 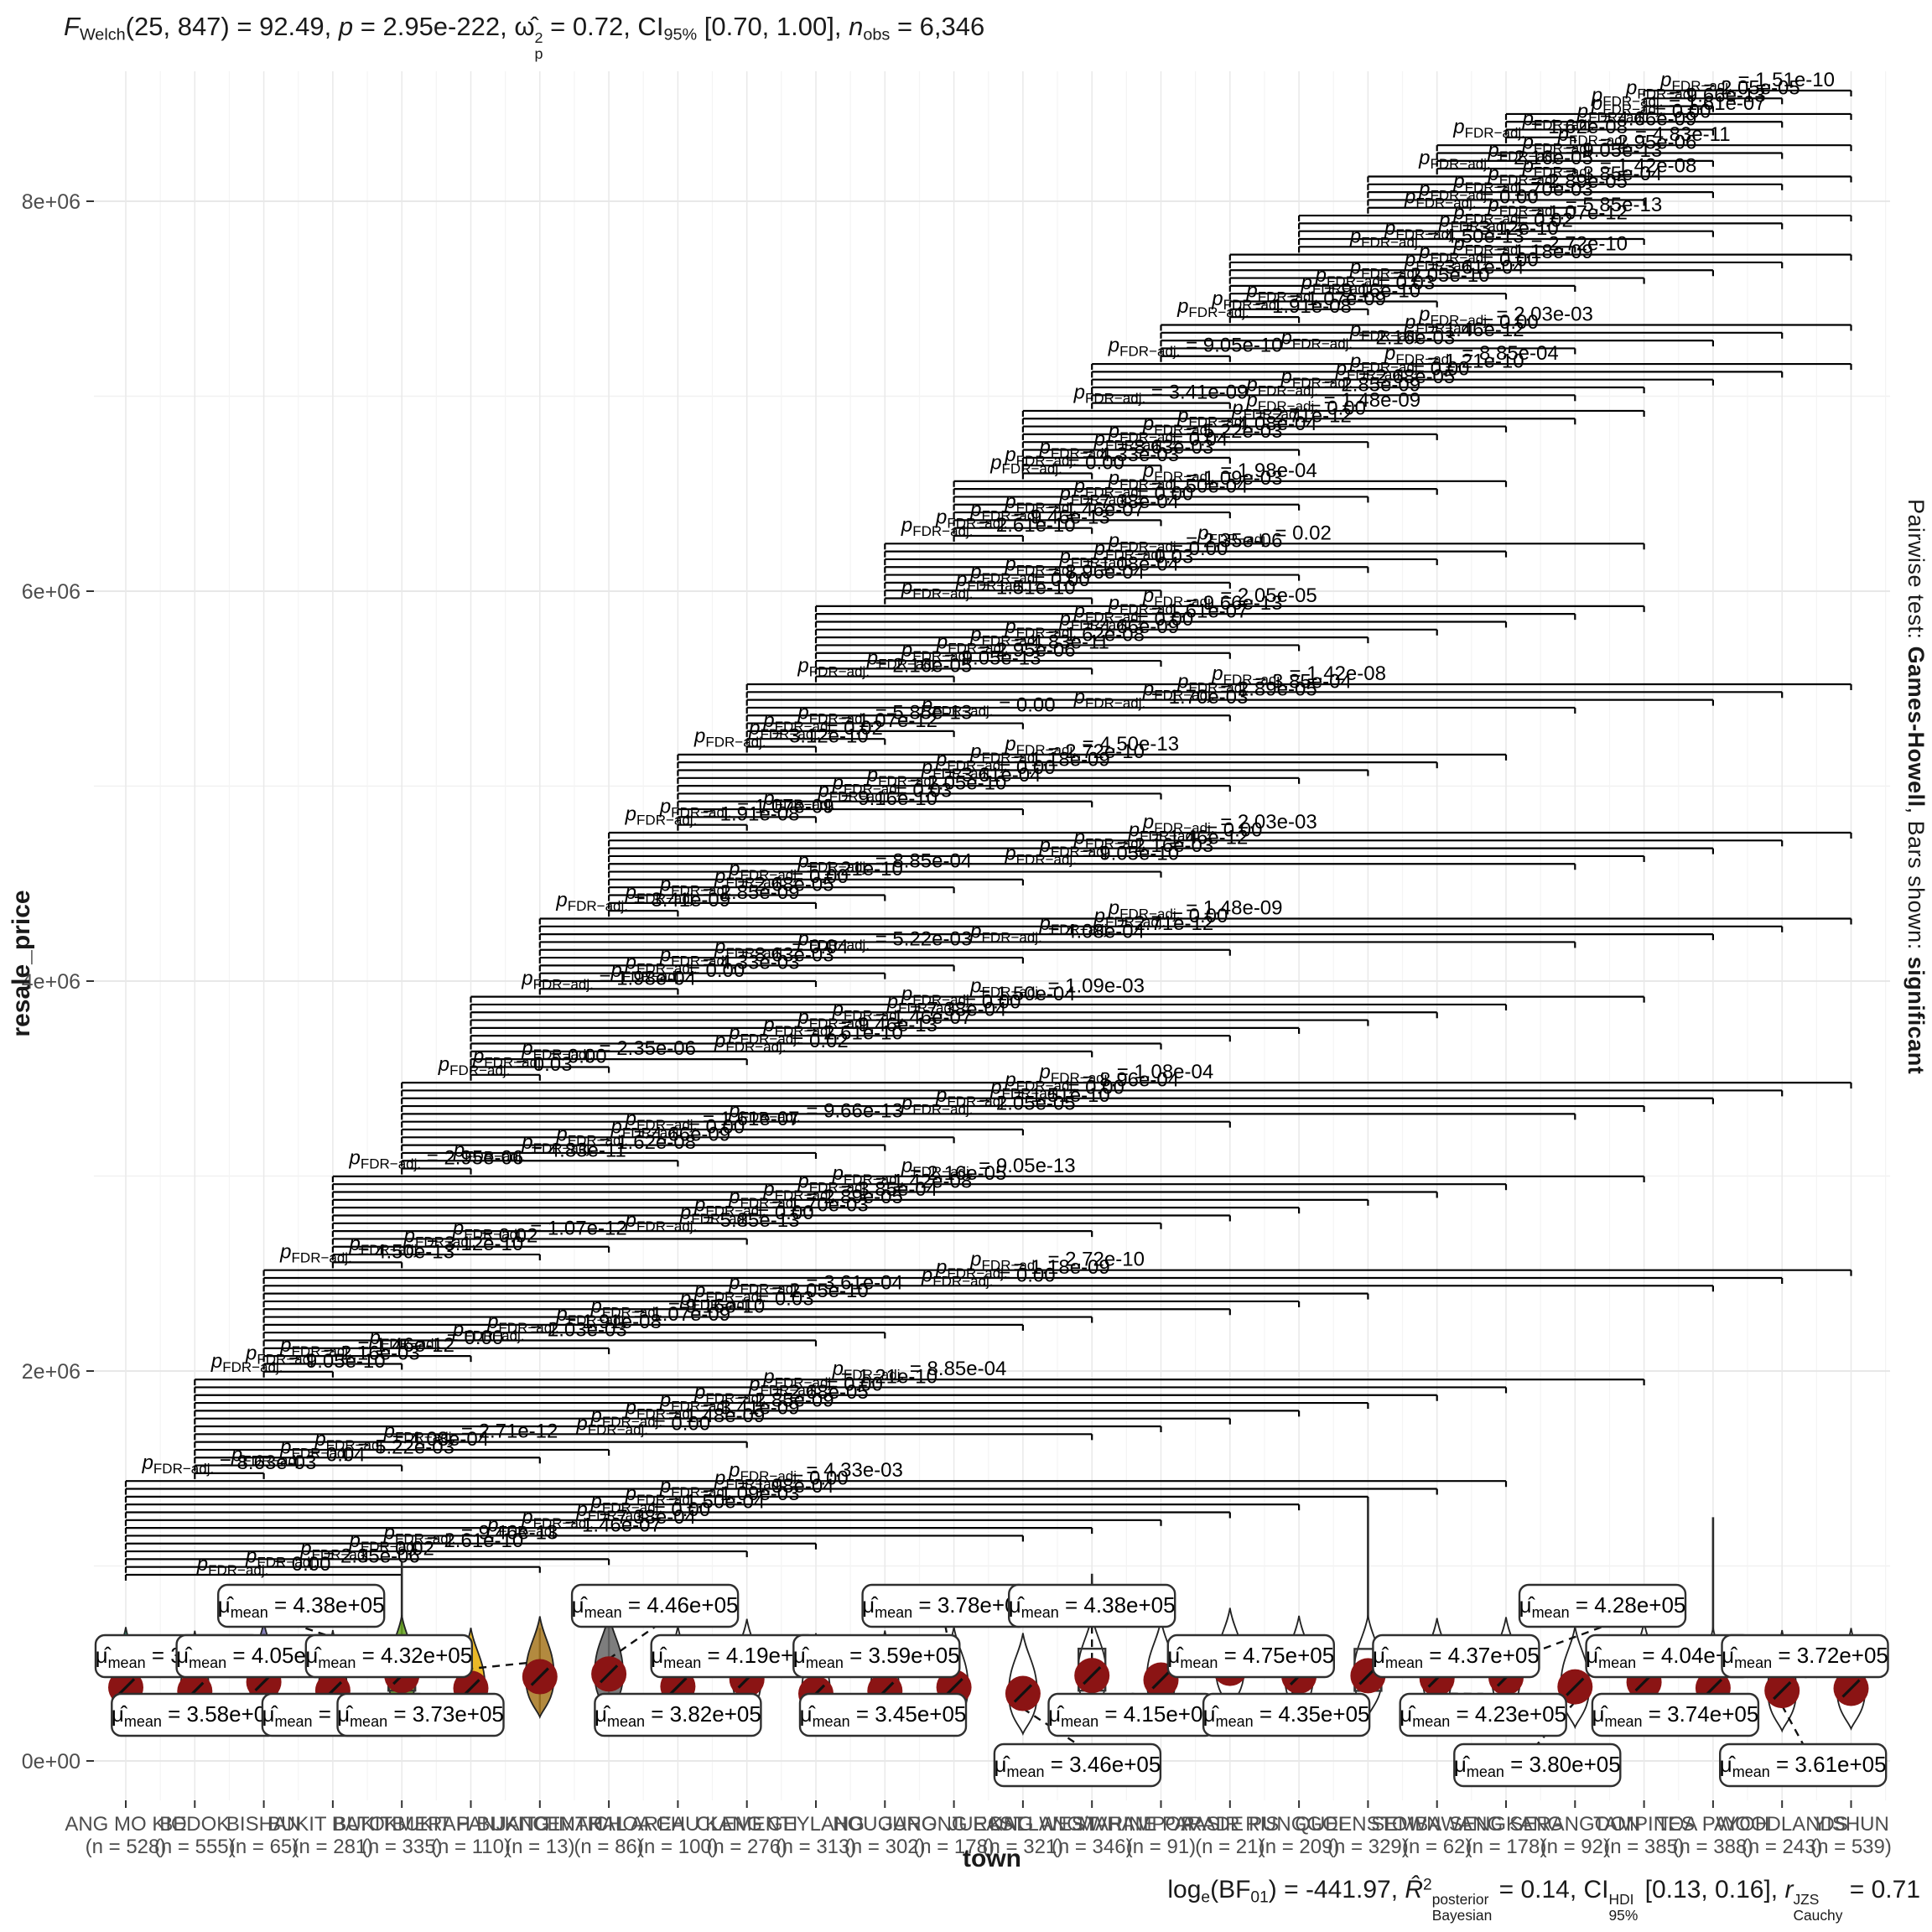 I want to click on p-value-label: pFDR−adj. = 1.50e-04, so click(x=988, y=995).